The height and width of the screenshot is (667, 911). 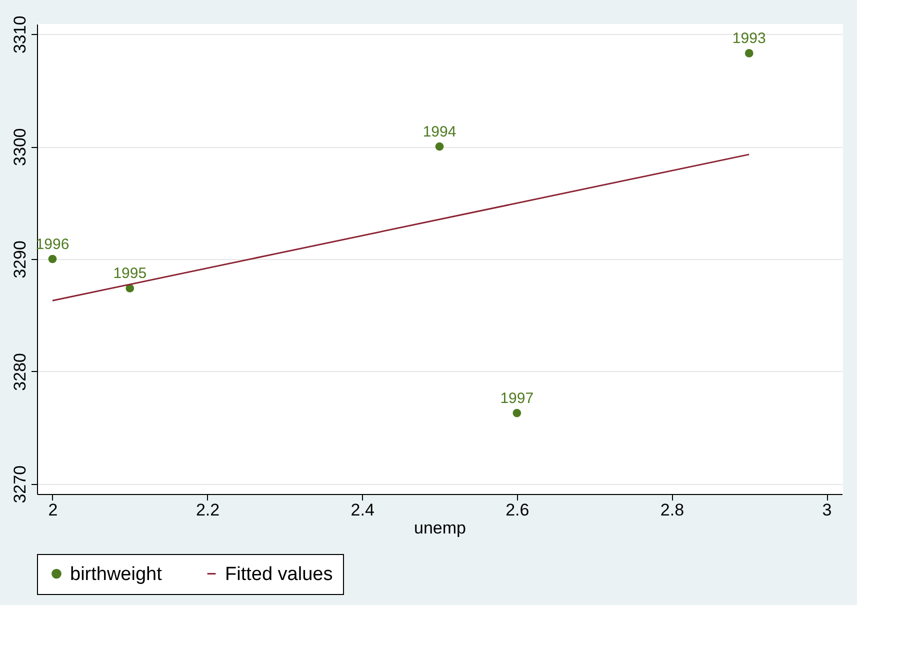 I want to click on y-tick-label: 3300, so click(x=20, y=147).